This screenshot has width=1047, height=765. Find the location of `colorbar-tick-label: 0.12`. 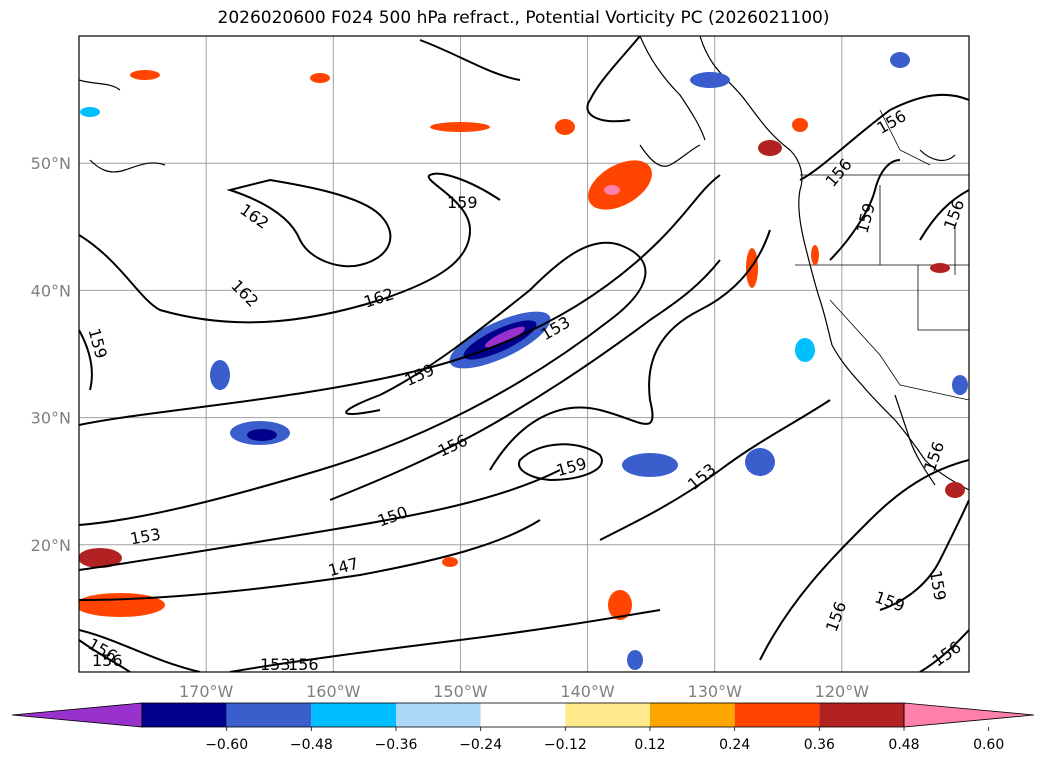

colorbar-tick-label: 0.12 is located at coordinates (649, 745).